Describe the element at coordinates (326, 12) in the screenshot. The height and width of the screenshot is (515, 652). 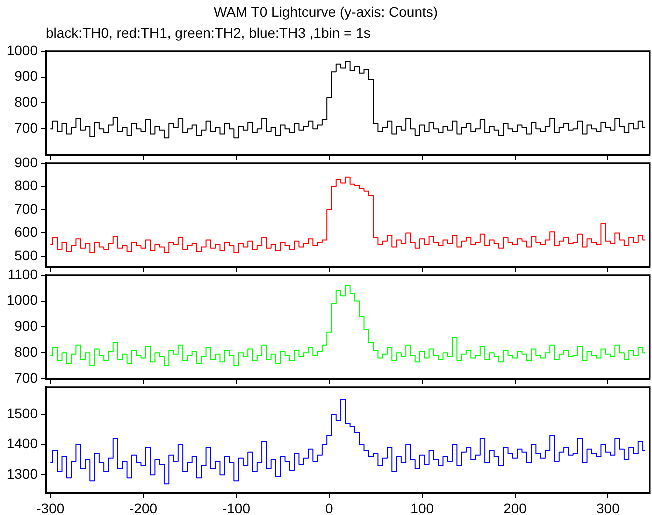
I see `chart-title: WAM T0 Lightcurve (y-axis: Counts)` at that location.